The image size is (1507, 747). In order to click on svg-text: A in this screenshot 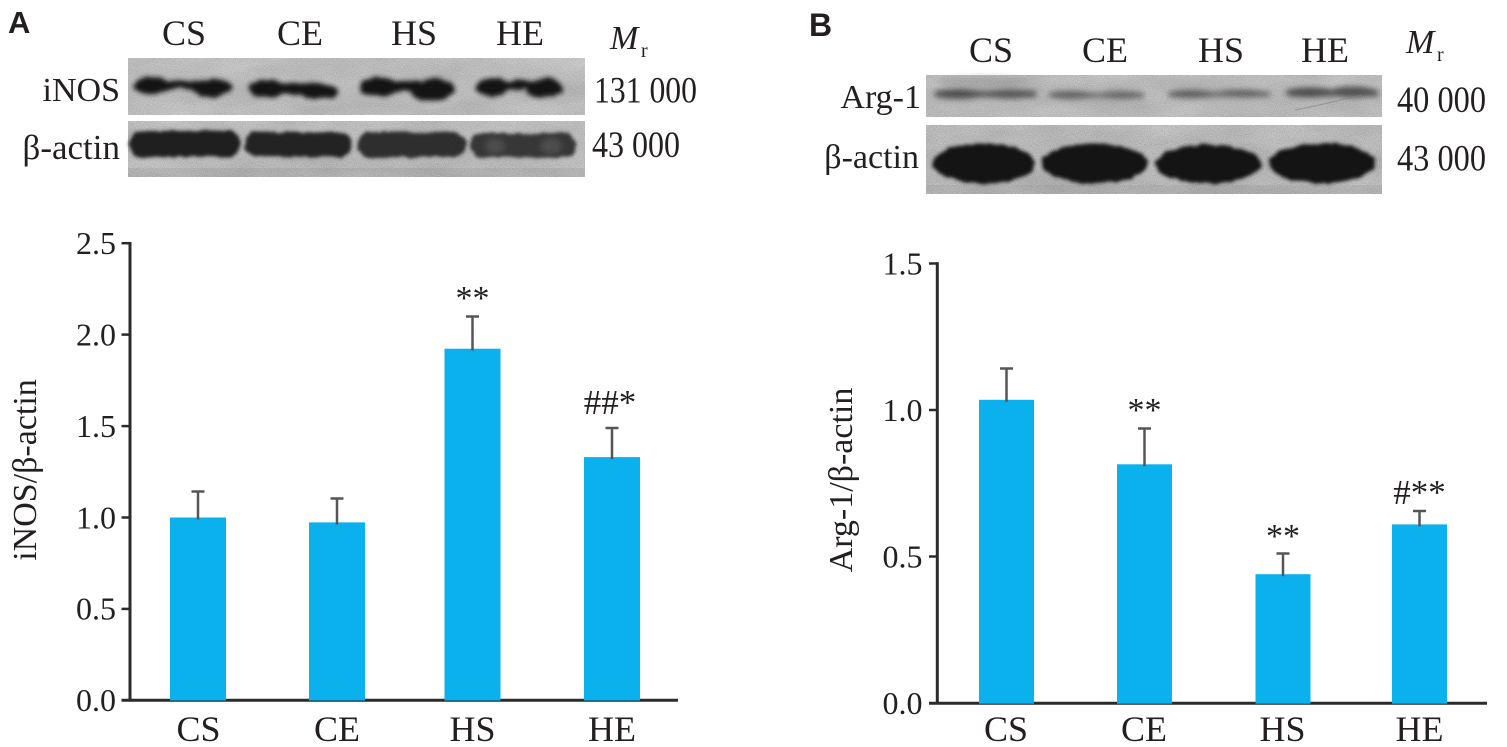, I will do `click(19, 22)`.